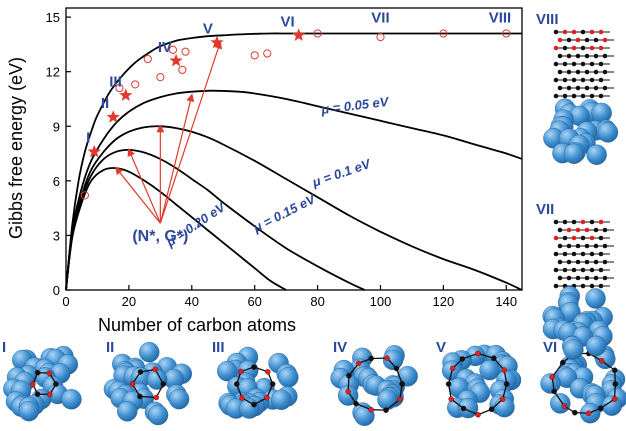  What do you see at coordinates (165, 47) in the screenshot?
I see `star-label: IV` at bounding box center [165, 47].